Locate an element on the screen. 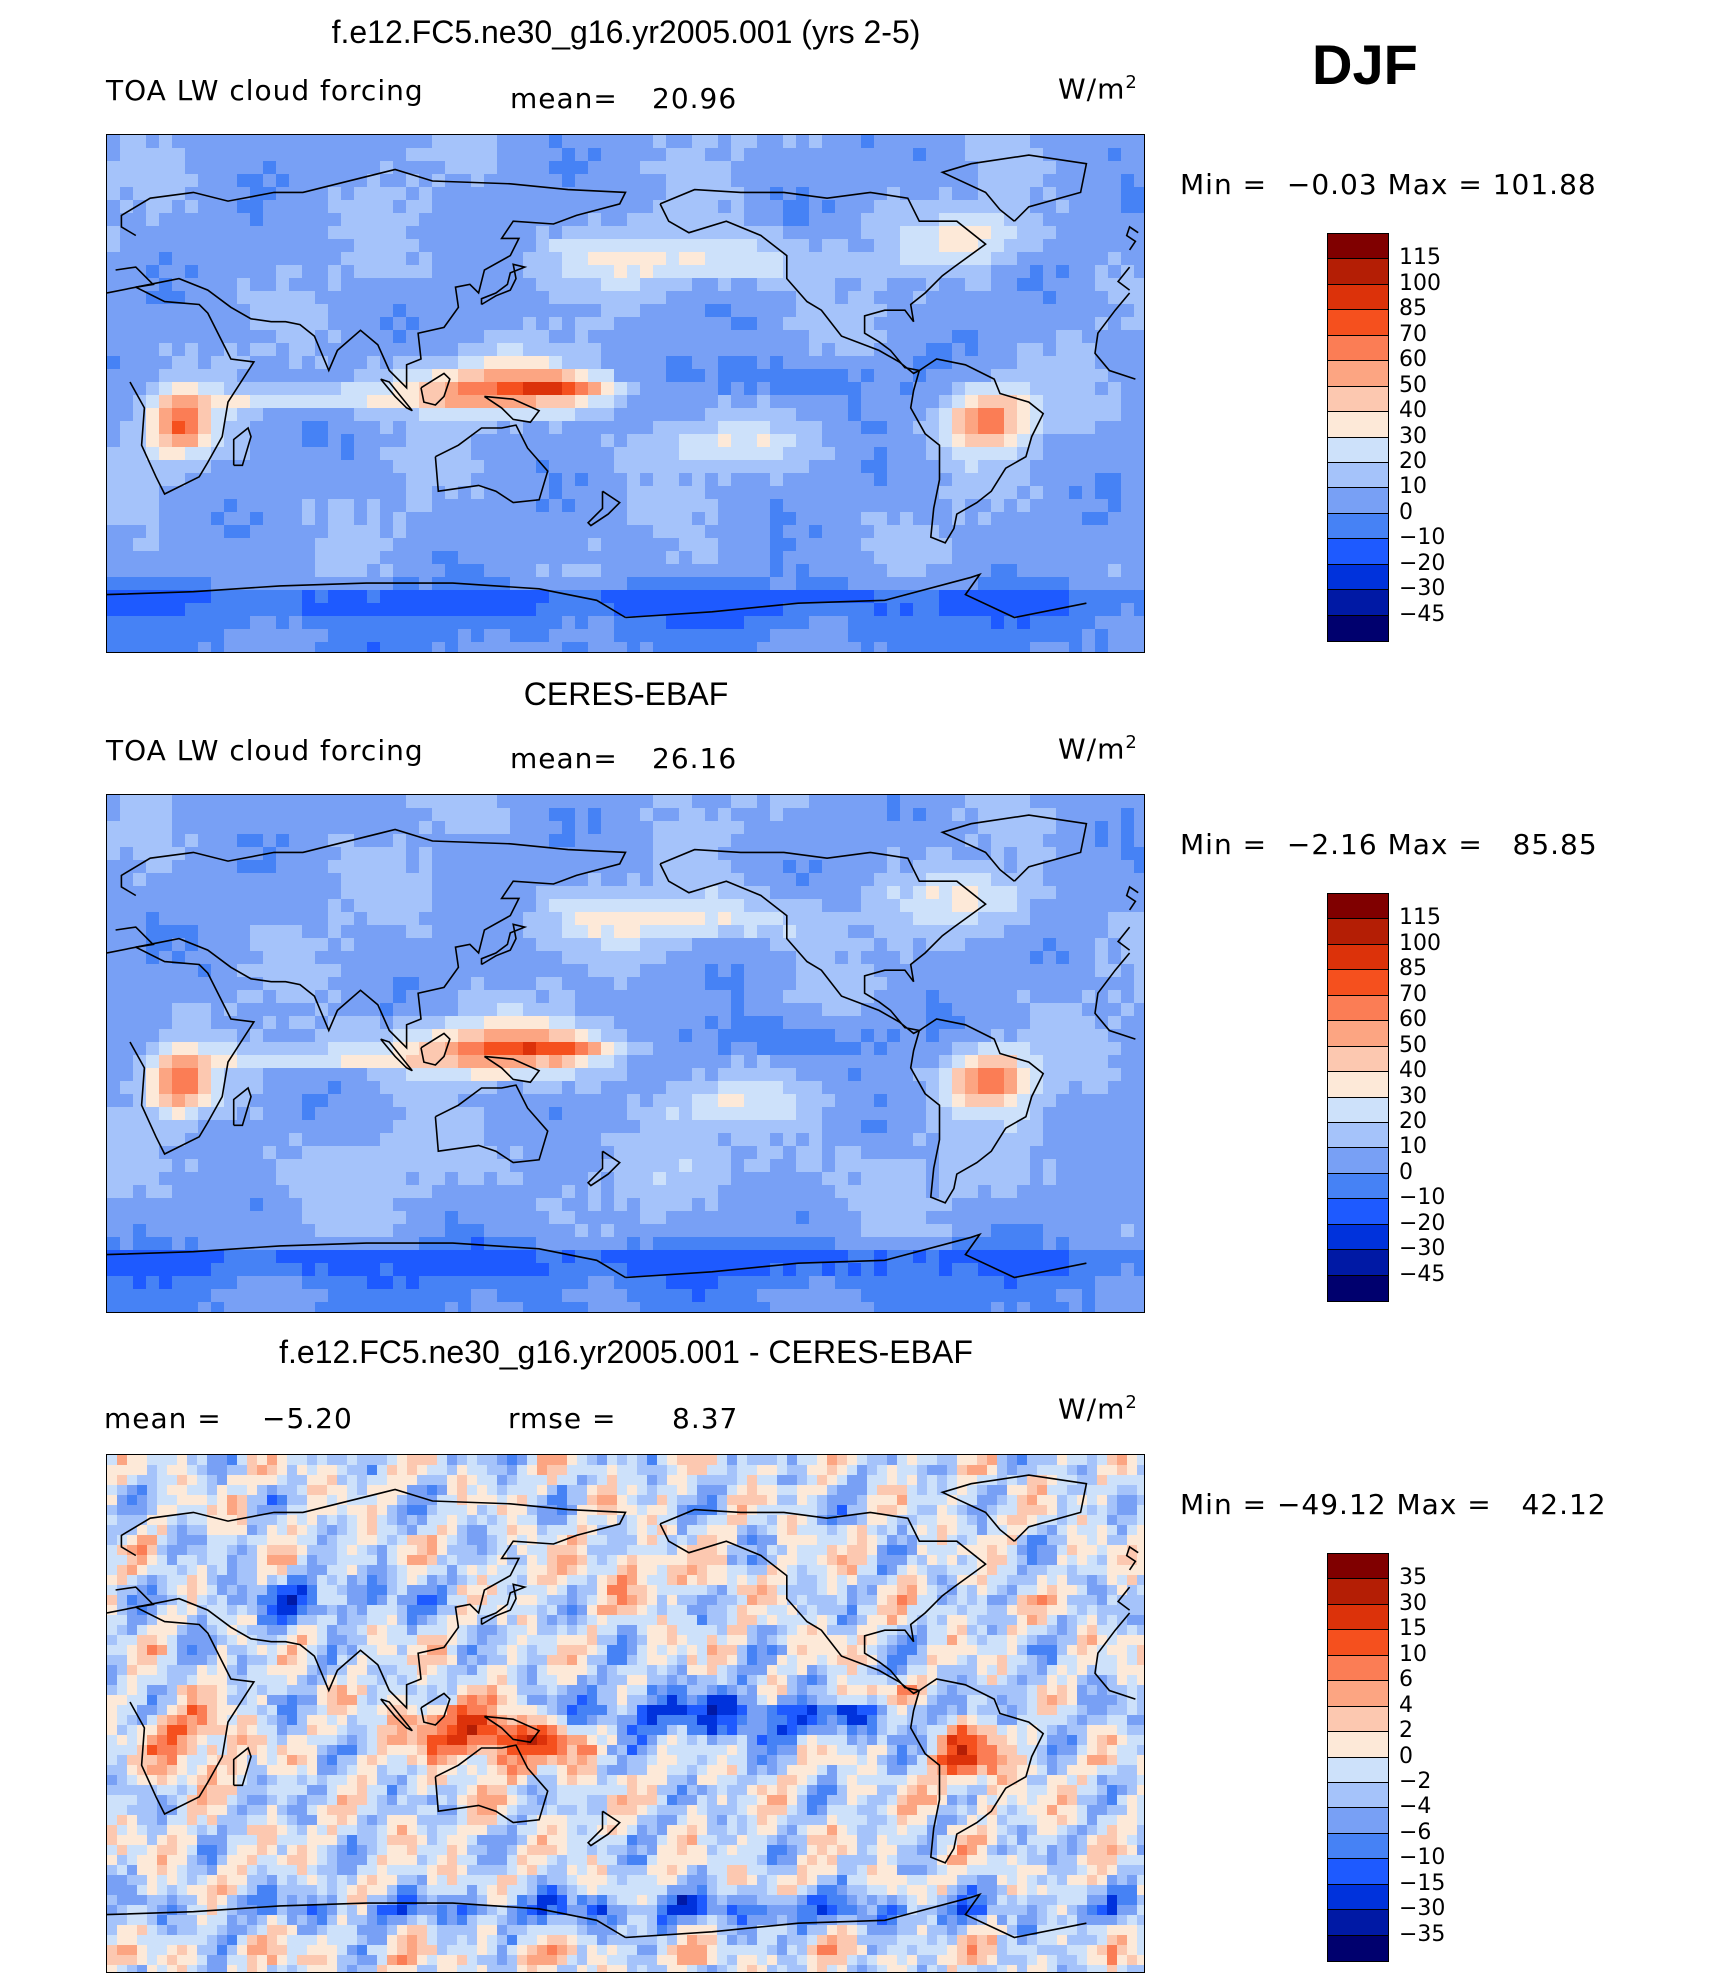  panel1-max-label: Max = is located at coordinates (1435, 184).